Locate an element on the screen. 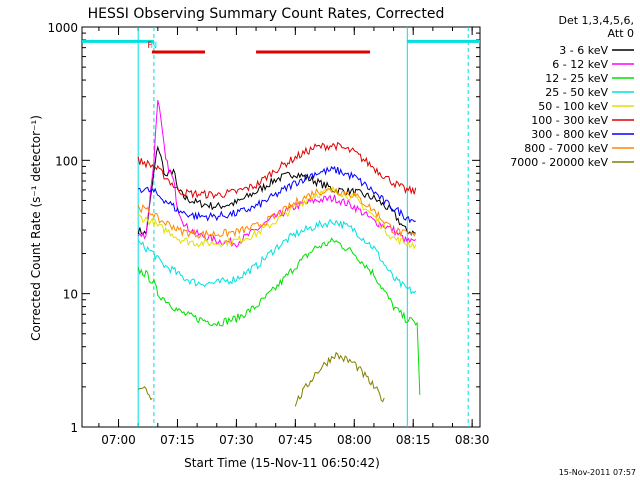 Image resolution: width=640 pixels, height=480 pixels. legend-header-line-1: Det 1,3,4,5,6, is located at coordinates (596, 20).